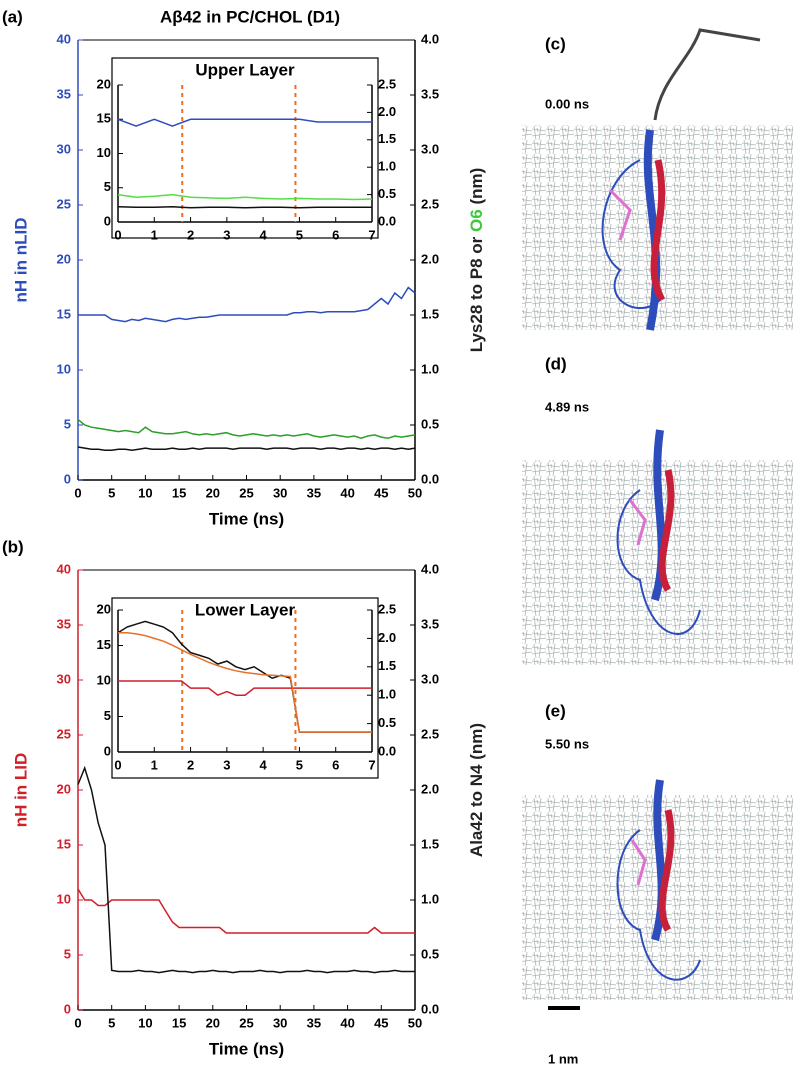 The width and height of the screenshot is (793, 1079). Describe the element at coordinates (280, 492) in the screenshot. I see `x-tick-label: 30` at that location.